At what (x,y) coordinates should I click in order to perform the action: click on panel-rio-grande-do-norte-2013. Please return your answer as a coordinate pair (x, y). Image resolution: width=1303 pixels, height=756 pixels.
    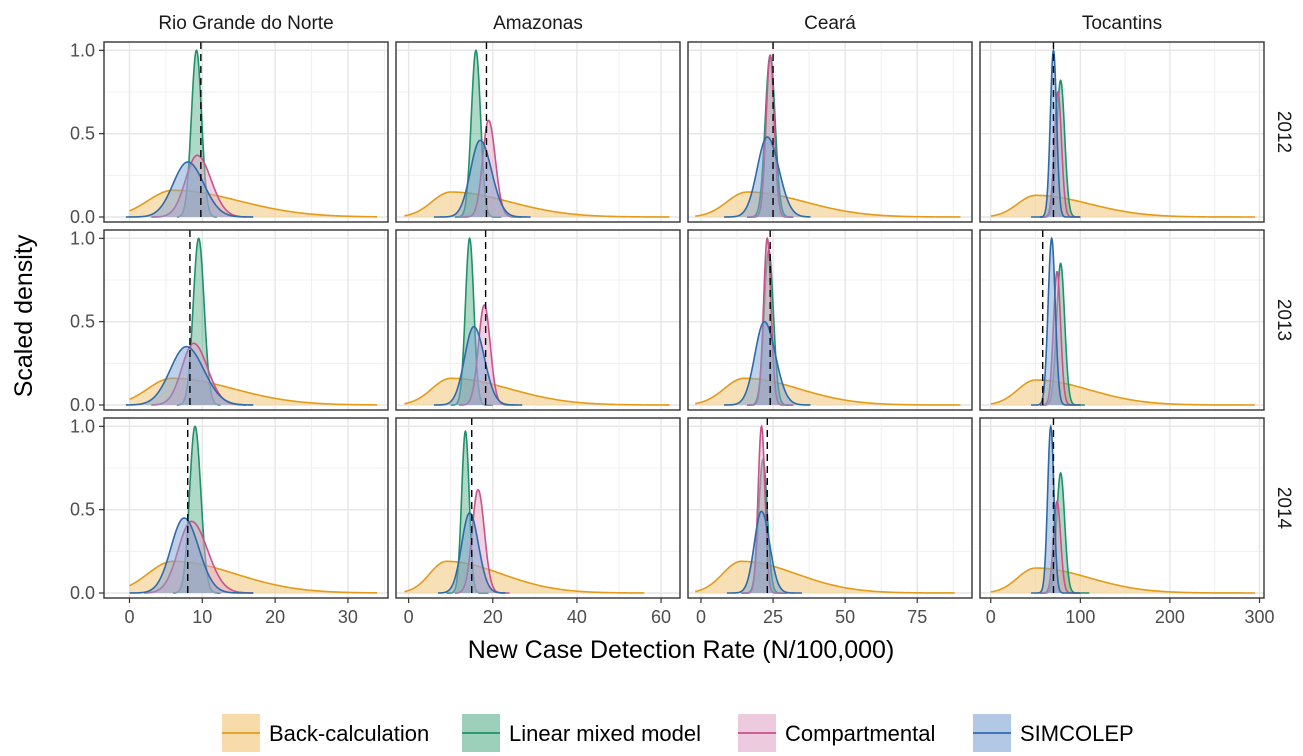
    Looking at the image, I should click on (246, 320).